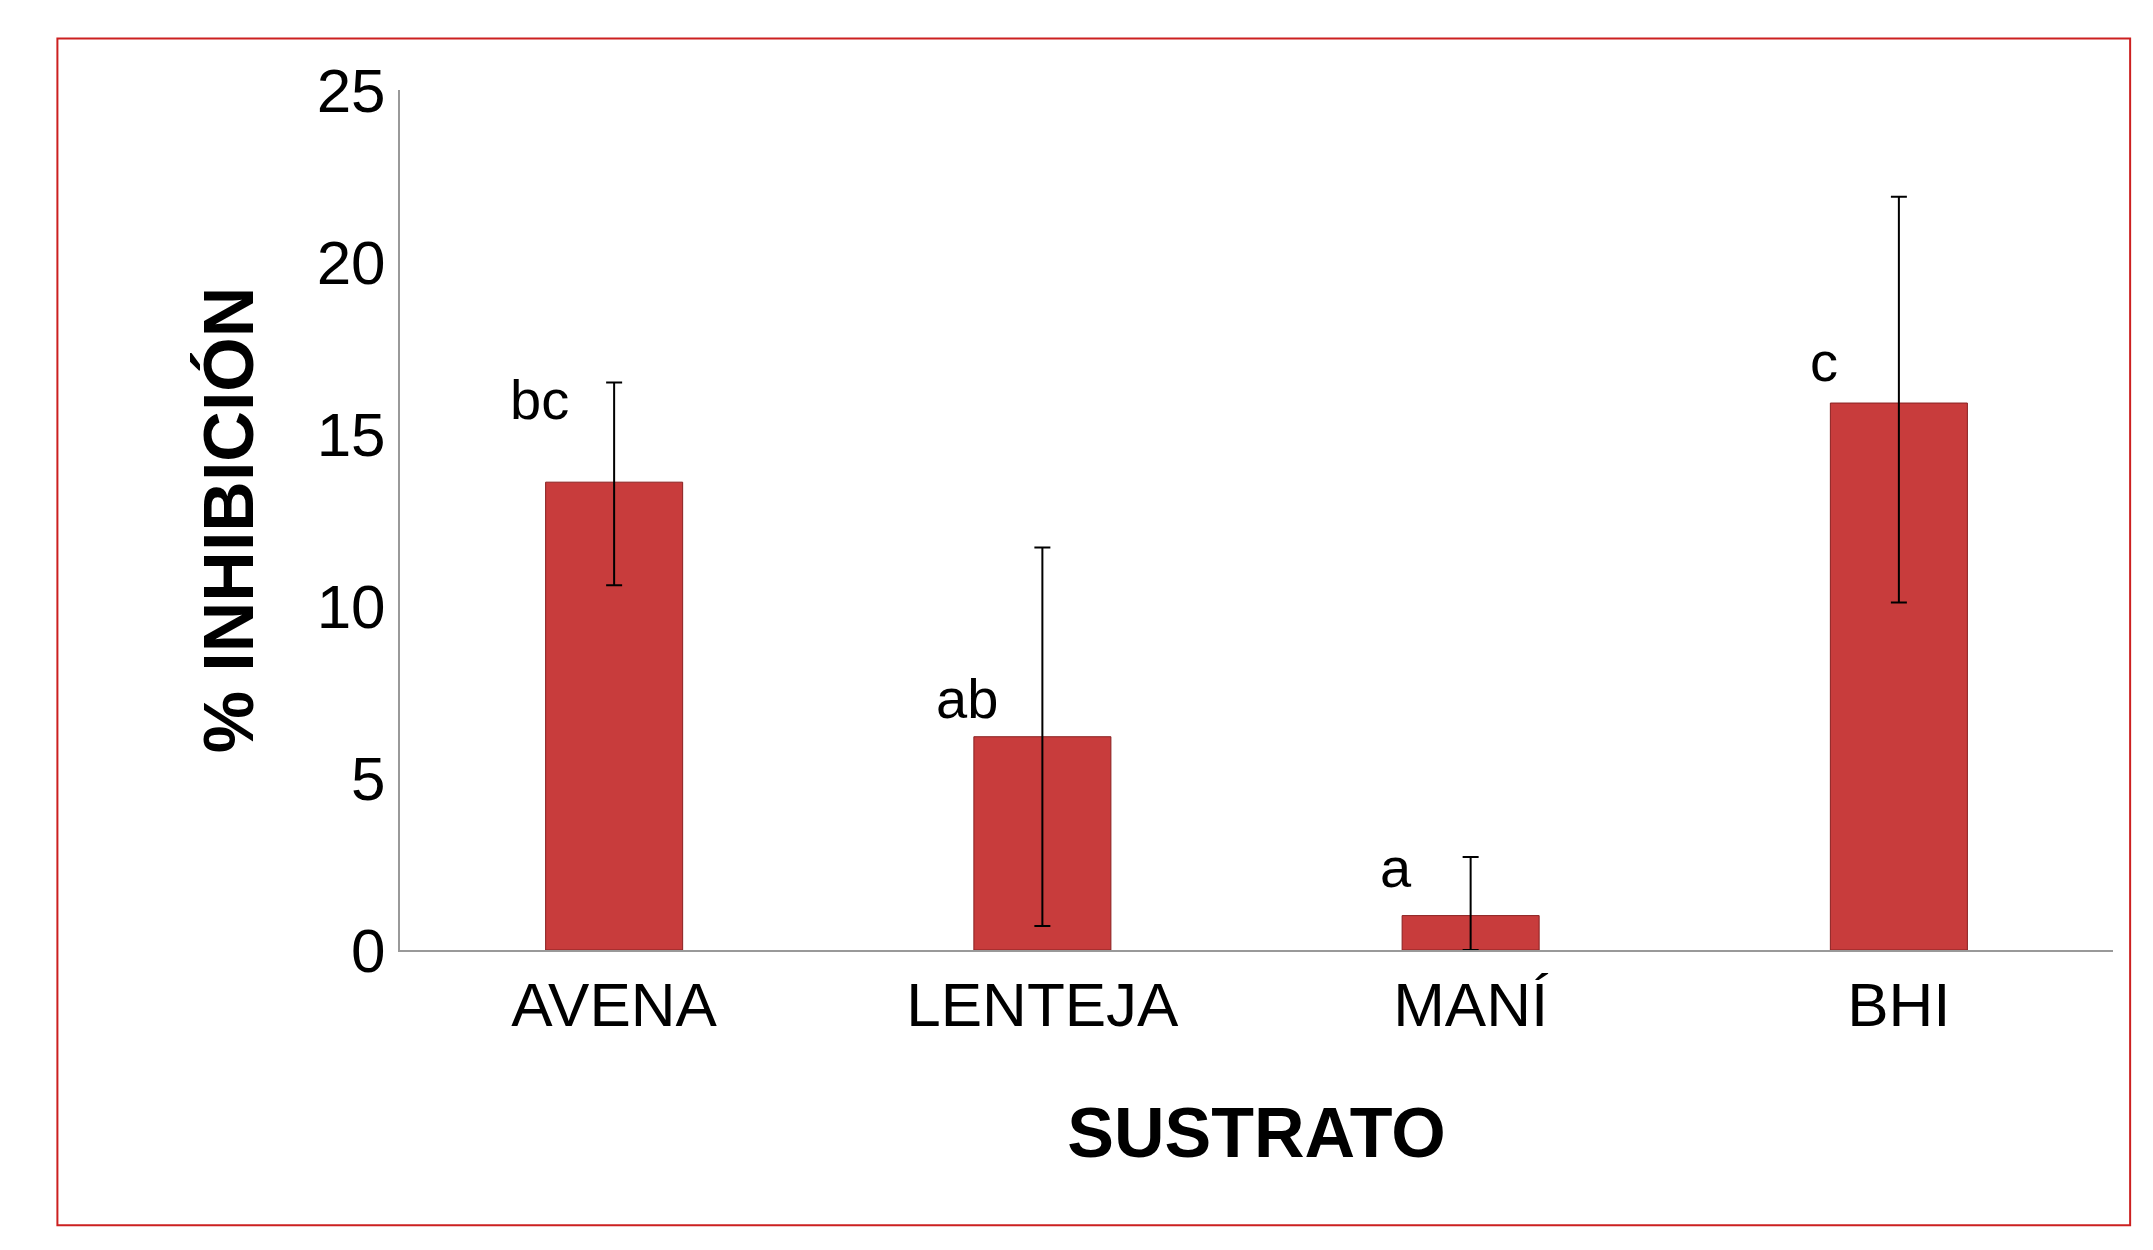 The width and height of the screenshot is (2153, 1250). What do you see at coordinates (540, 399) in the screenshot?
I see `annotation: bc` at bounding box center [540, 399].